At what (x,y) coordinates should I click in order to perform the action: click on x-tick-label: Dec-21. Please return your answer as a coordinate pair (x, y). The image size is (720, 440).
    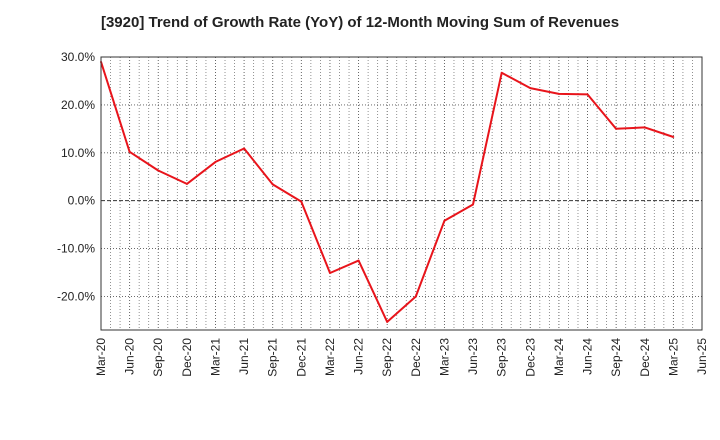
    Looking at the image, I should click on (301, 357).